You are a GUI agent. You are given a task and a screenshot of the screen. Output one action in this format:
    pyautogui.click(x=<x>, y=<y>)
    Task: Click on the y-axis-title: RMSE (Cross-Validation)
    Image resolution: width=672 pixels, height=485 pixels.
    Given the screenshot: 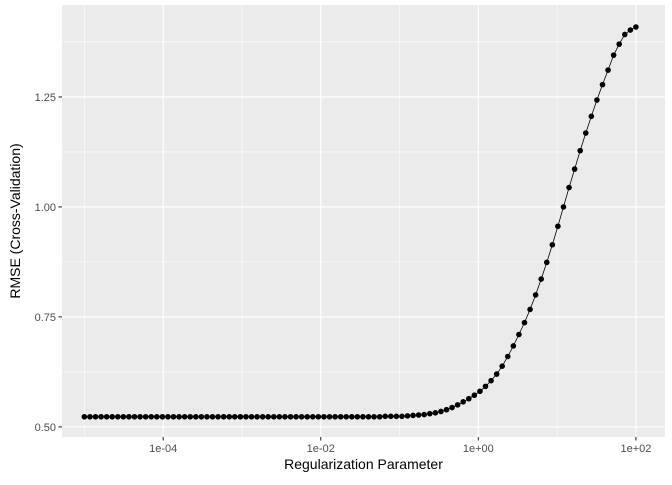 What is the action you would take?
    pyautogui.click(x=15, y=220)
    